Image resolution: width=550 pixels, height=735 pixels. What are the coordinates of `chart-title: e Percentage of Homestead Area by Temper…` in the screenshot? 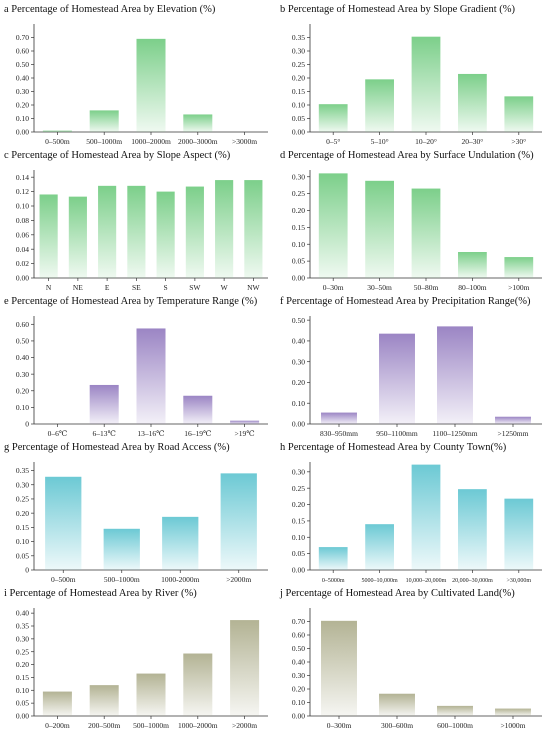 It's located at (131, 301).